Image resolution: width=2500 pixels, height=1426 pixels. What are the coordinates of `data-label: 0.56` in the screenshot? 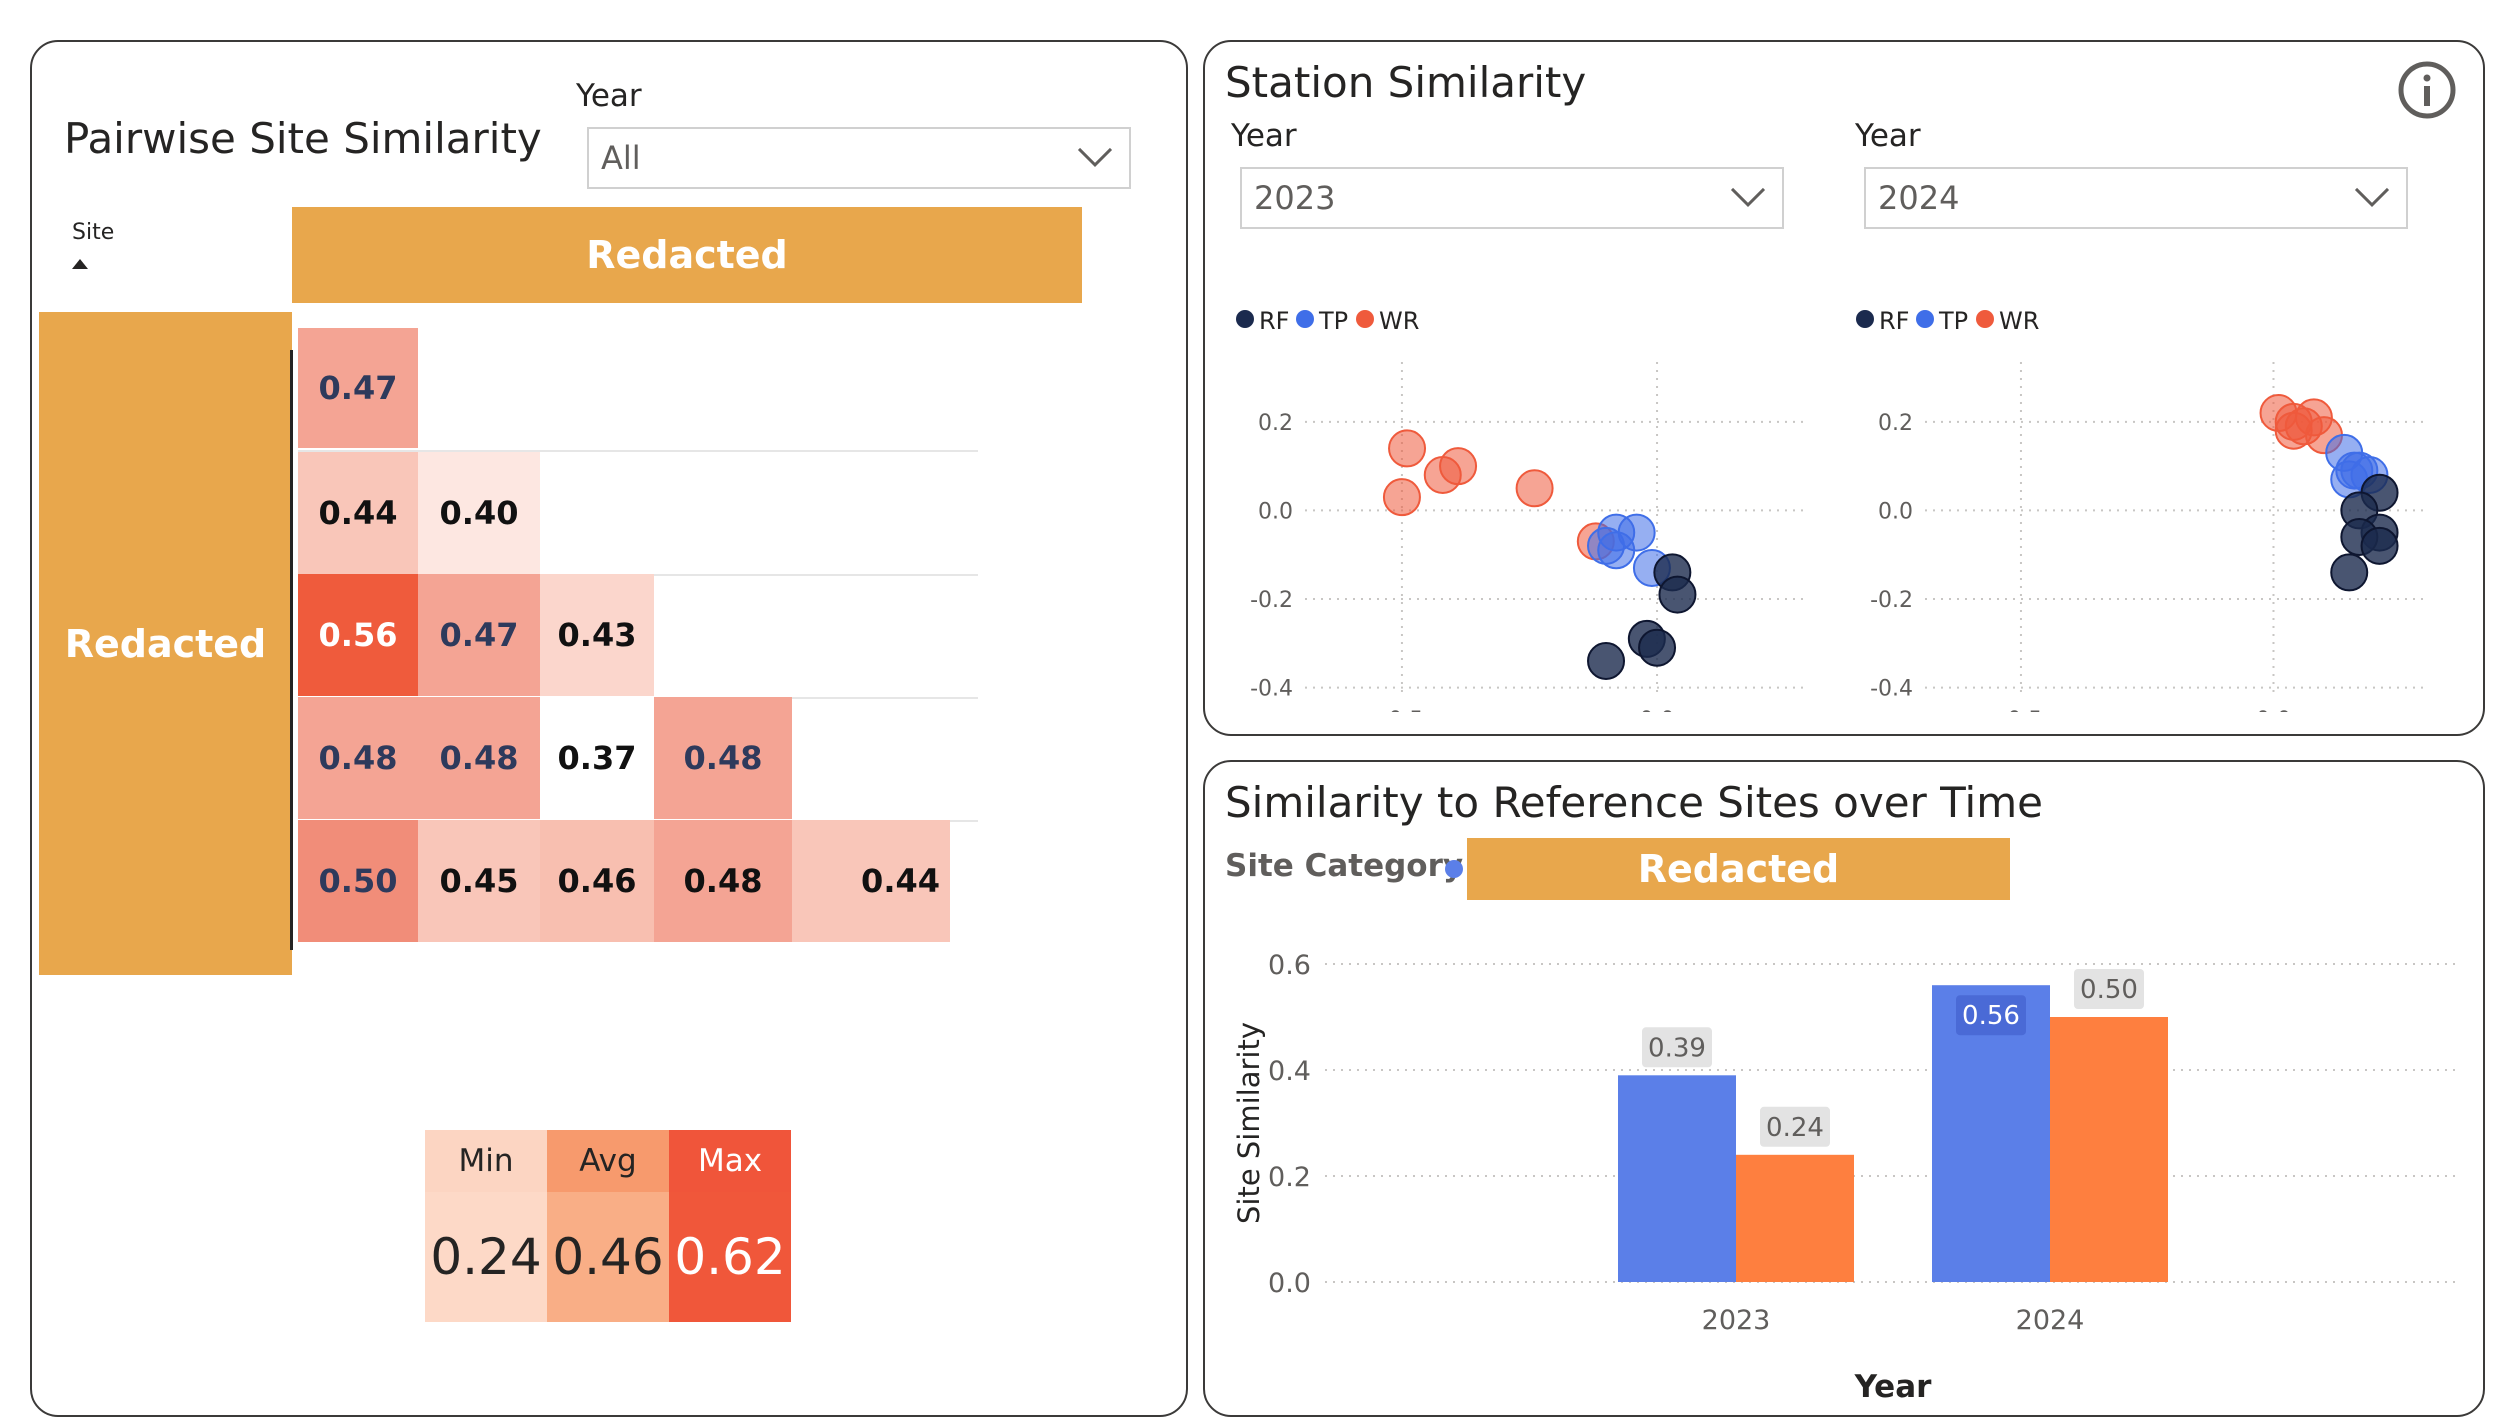 It's located at (1991, 1016).